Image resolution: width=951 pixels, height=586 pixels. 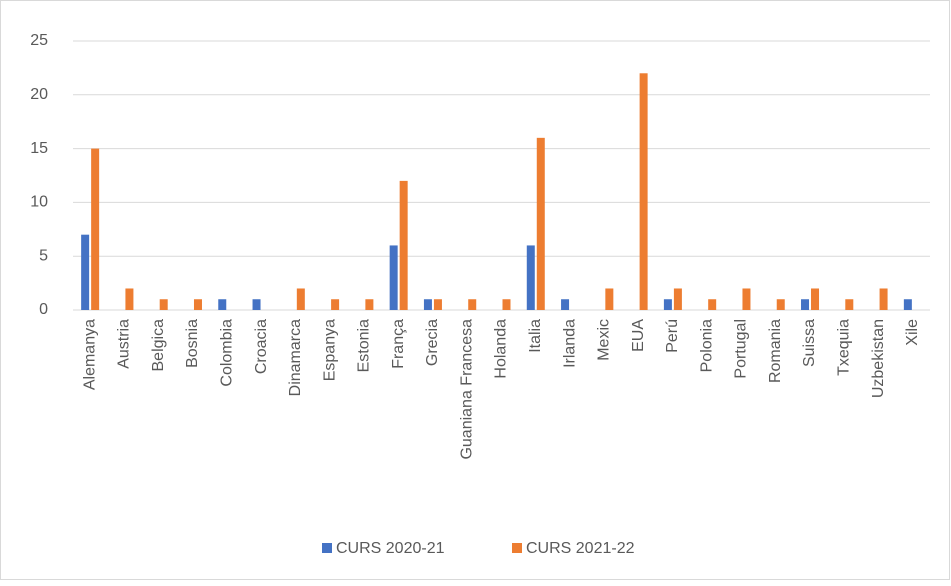 I want to click on x-tick-label: EUA, so click(x=638, y=335).